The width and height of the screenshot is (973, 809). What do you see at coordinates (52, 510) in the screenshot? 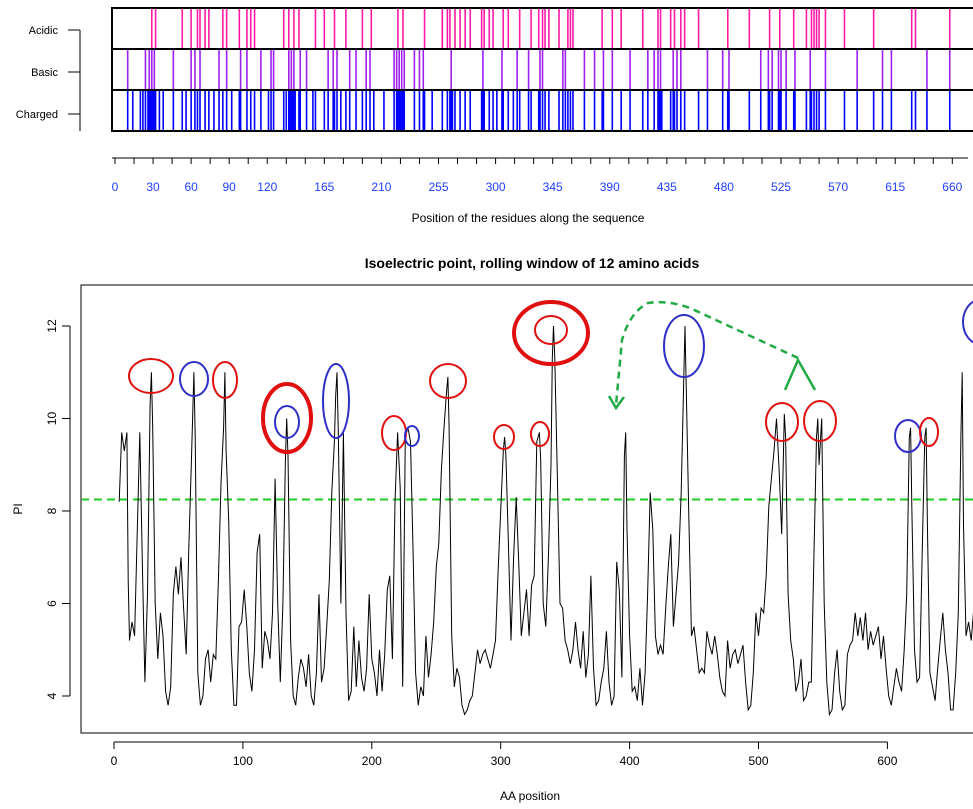
I see `y-tick-label: 8` at bounding box center [52, 510].